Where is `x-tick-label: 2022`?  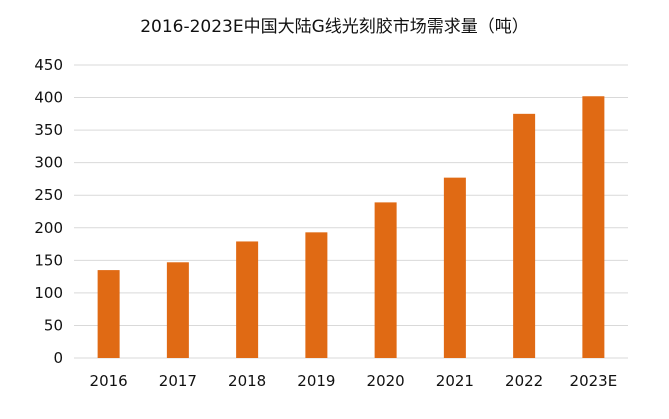
x-tick-label: 2022 is located at coordinates (524, 381).